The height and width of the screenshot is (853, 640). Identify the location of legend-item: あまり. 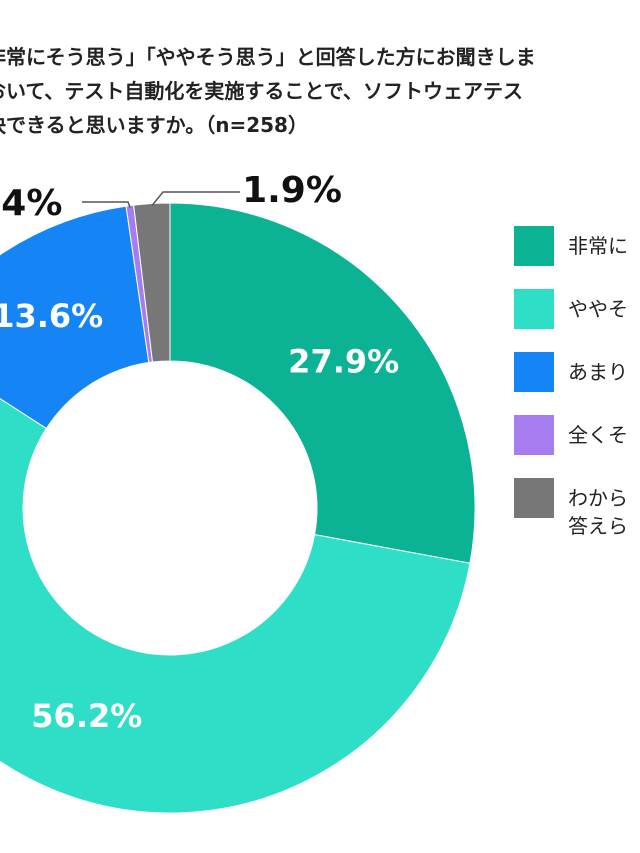
(577, 372).